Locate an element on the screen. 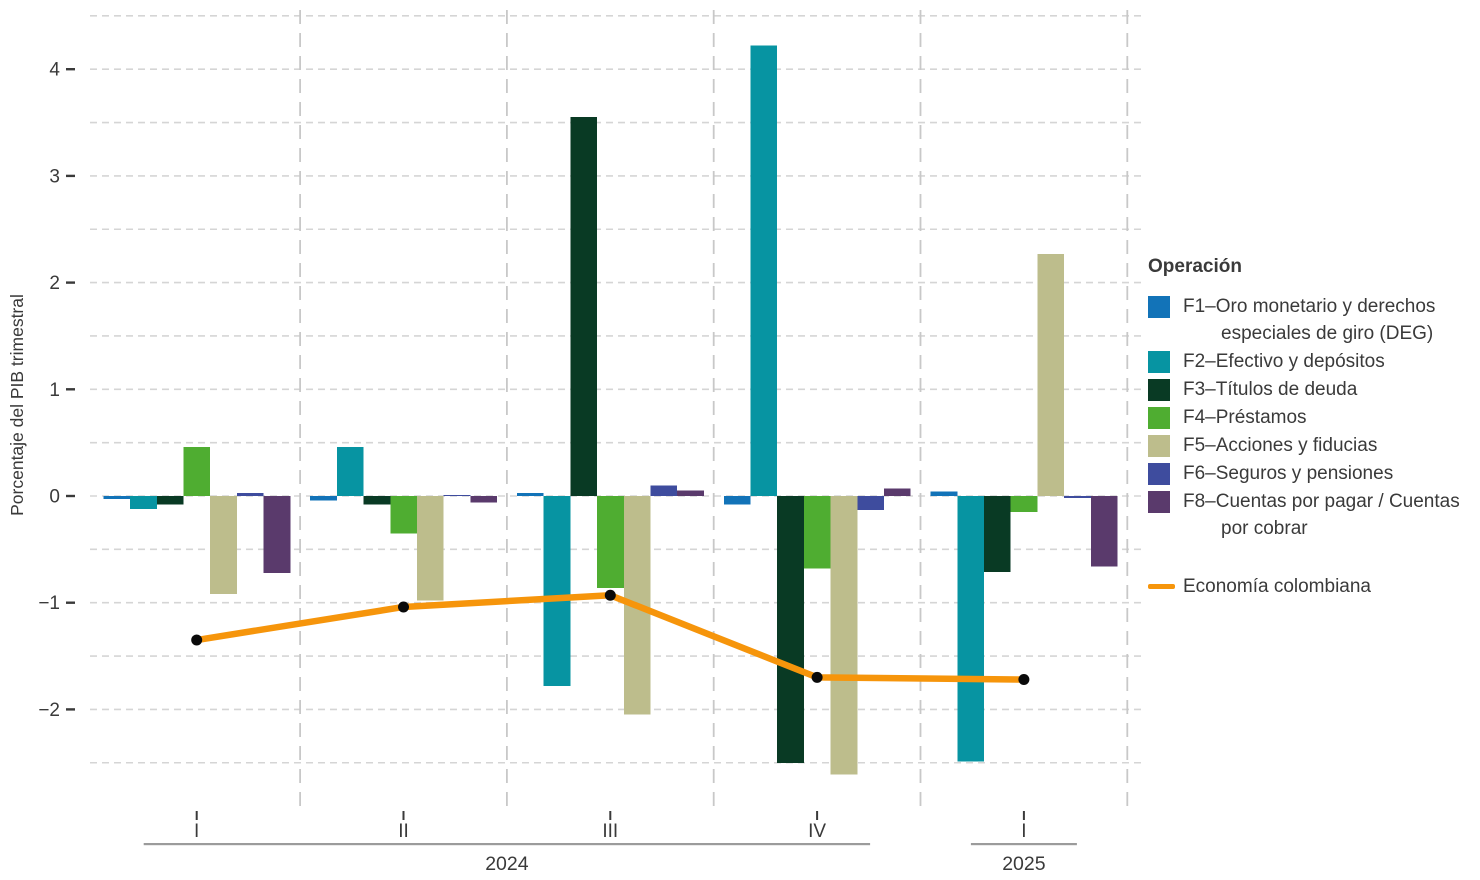  x-tick-label-quarter: IV is located at coordinates (817, 831).